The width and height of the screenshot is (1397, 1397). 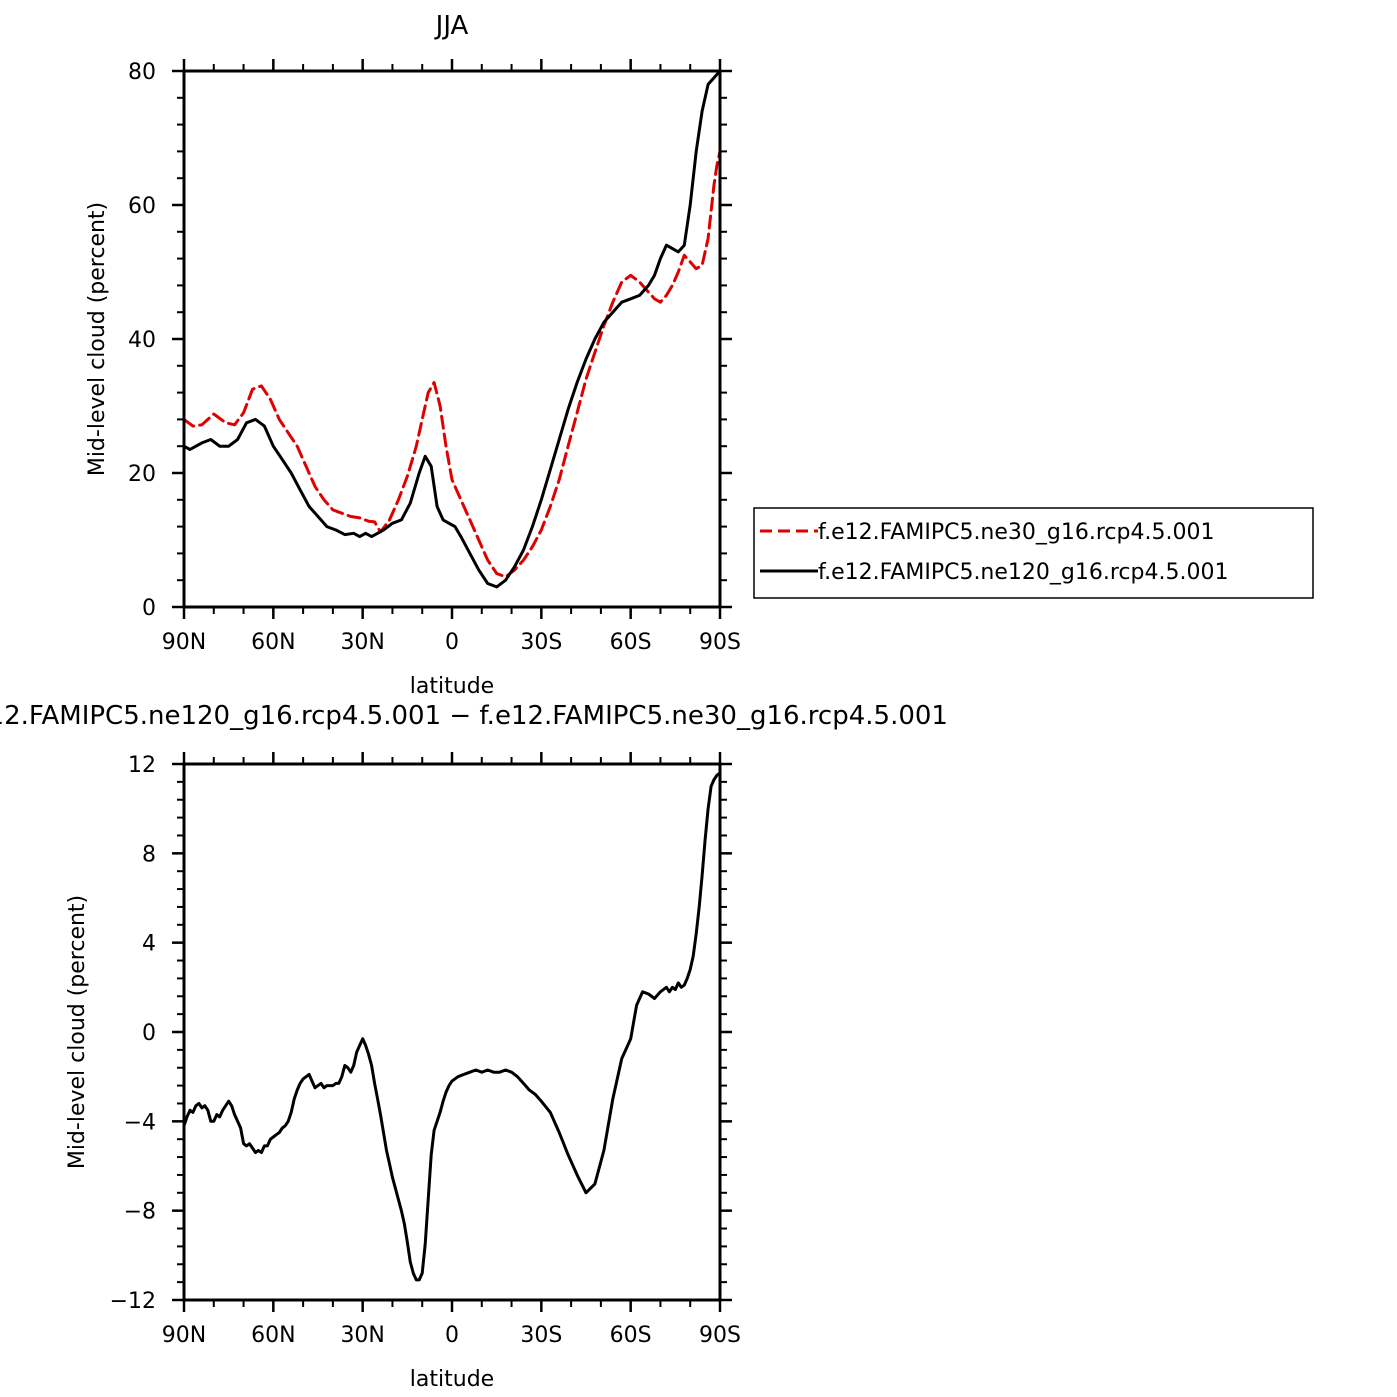 I want to click on bottom-x-tick-label: 60N, so click(x=273, y=1335).